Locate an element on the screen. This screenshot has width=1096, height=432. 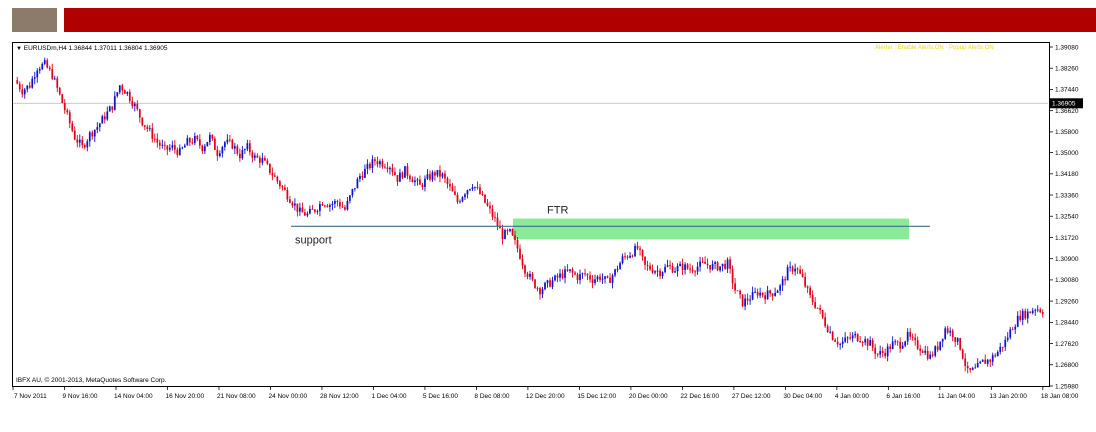
x-tick-label: 5 Dec 16:00 is located at coordinates (440, 396).